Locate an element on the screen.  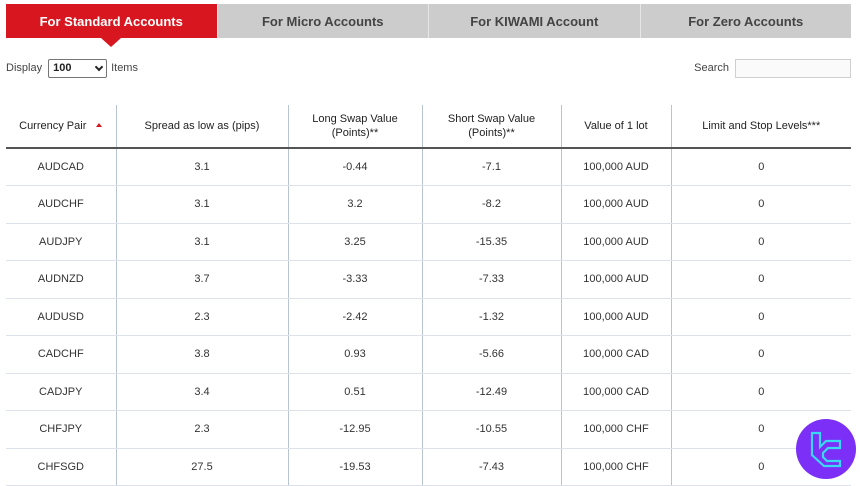
chevron-down-icon is located at coordinates (99, 66).